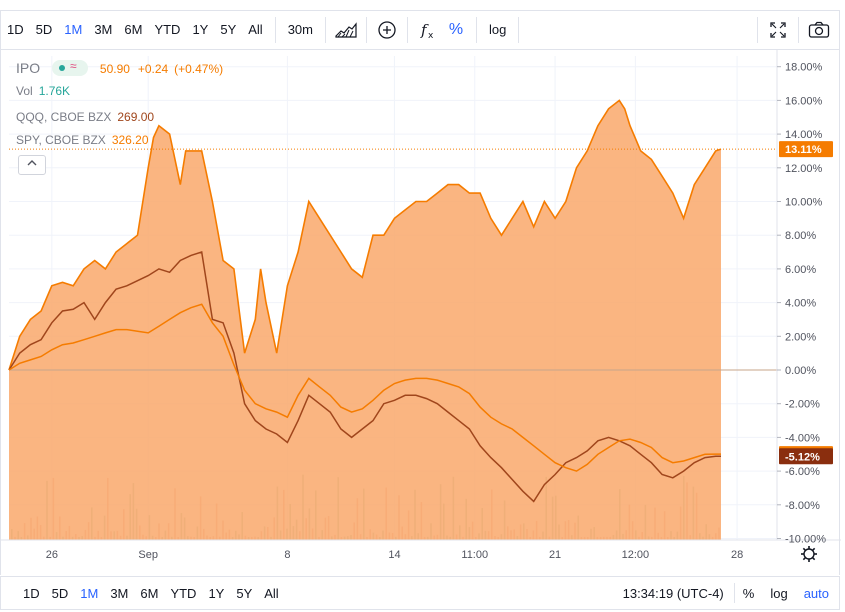 Image resolution: width=845 pixels, height=612 pixels. Describe the element at coordinates (424, 30) in the screenshot. I see `svg-text: f` at that location.